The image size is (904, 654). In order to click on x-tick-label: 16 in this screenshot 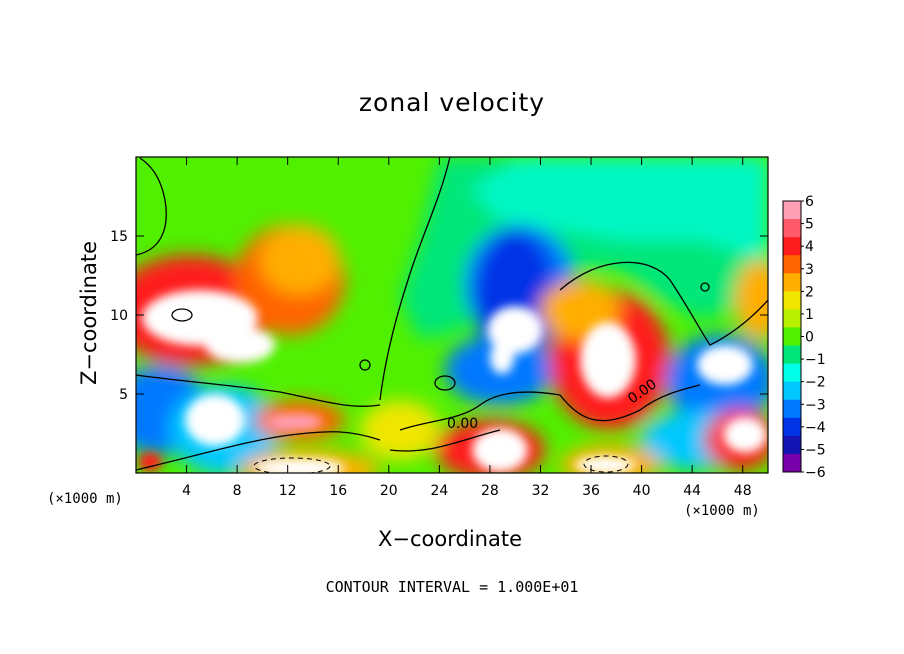, I will do `click(338, 491)`.